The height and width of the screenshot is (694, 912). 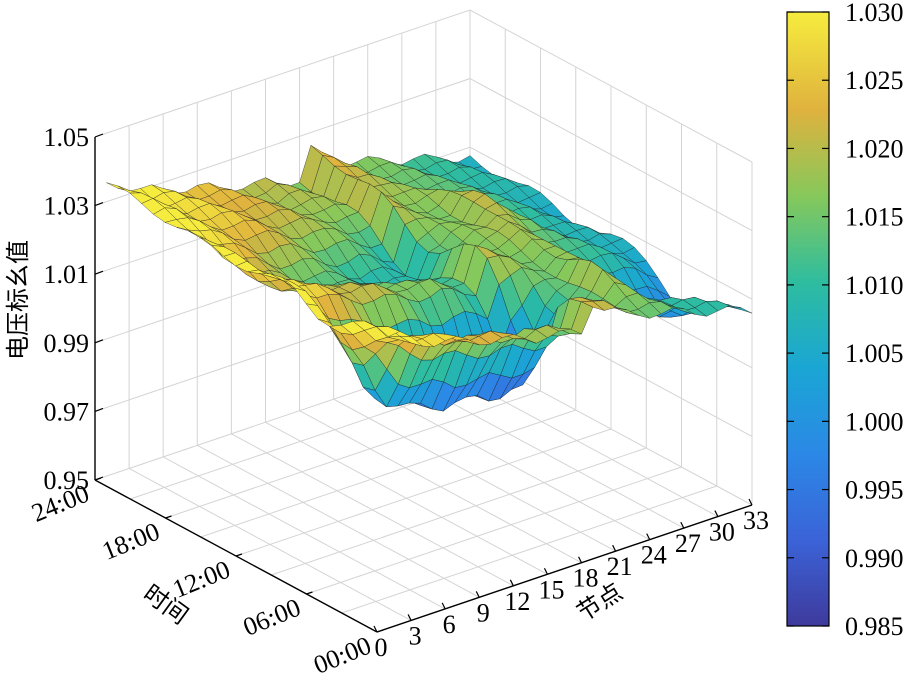 What do you see at coordinates (67, 343) in the screenshot?
I see `z-tick-label: 0.99` at bounding box center [67, 343].